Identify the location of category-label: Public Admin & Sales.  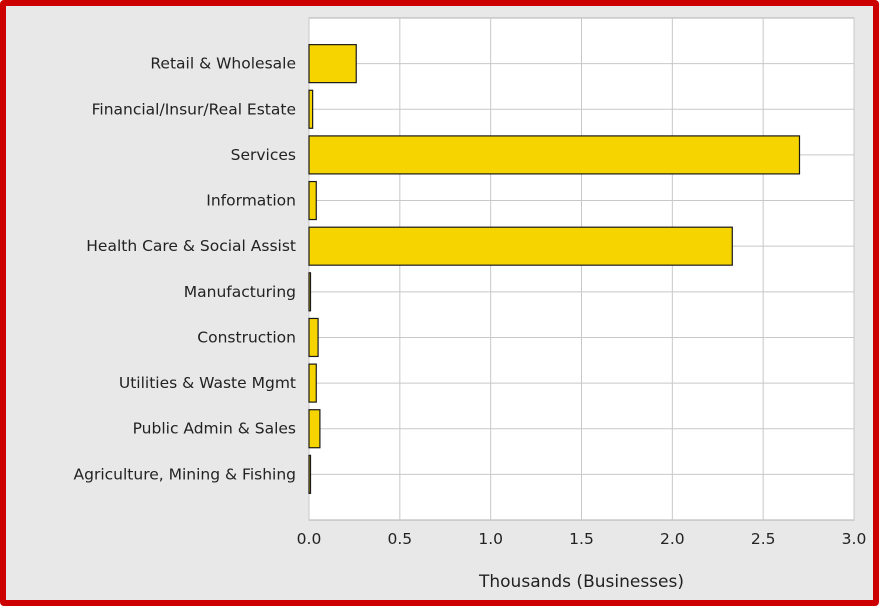
(214, 429).